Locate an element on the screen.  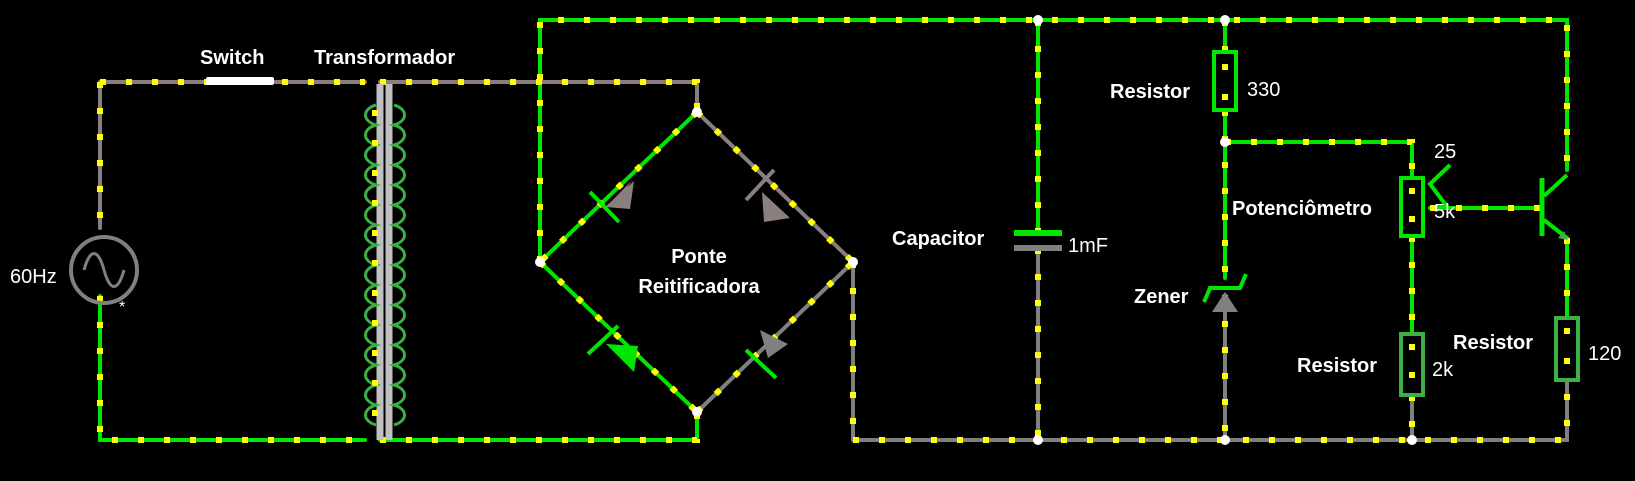
bridge-label-line2: Reitificadora is located at coordinates (699, 287).